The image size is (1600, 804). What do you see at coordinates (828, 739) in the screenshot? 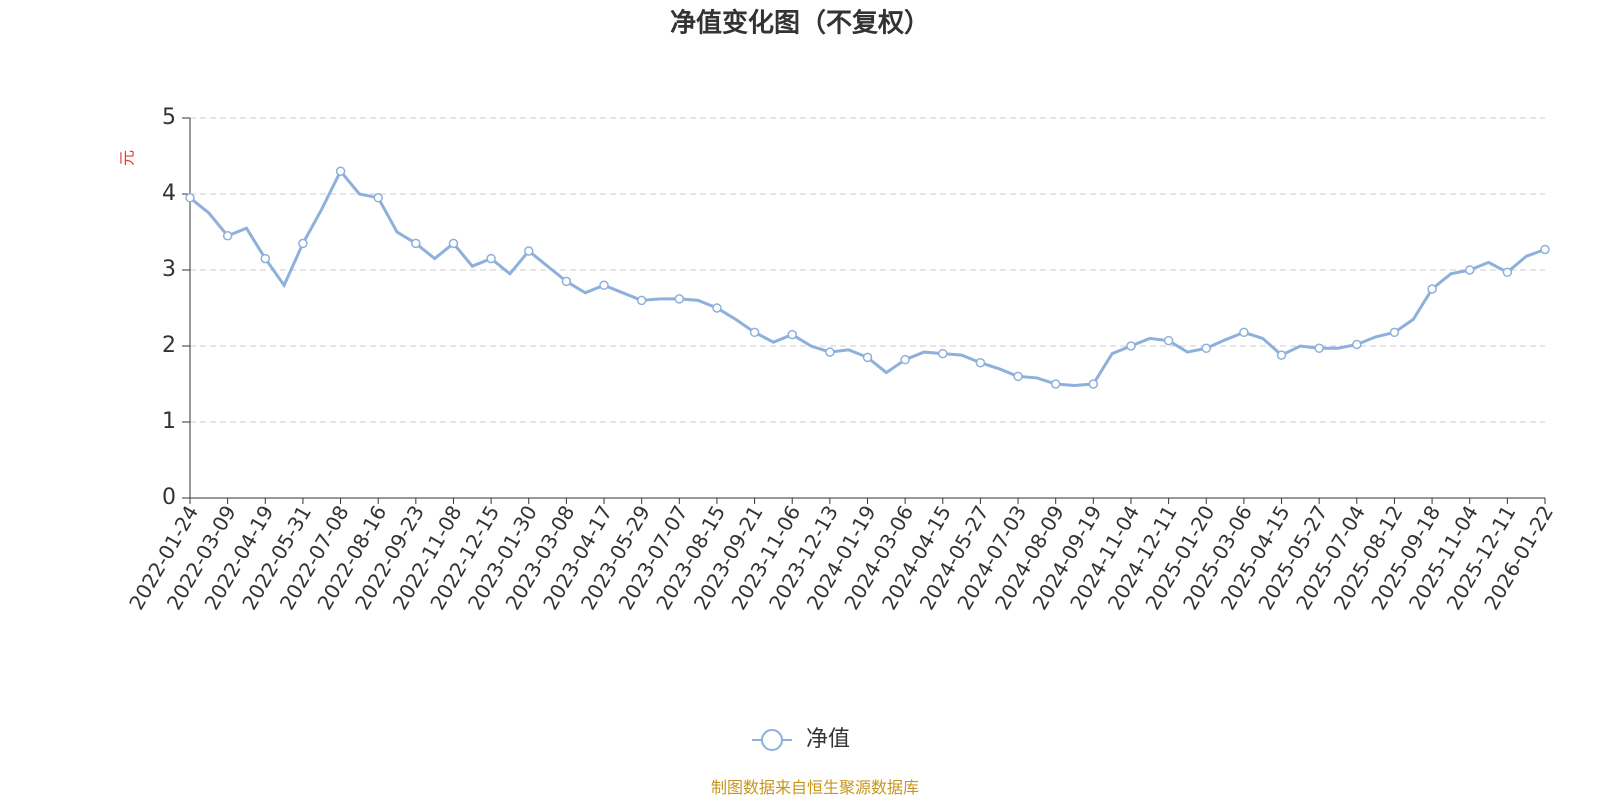
I see `legend-label: 净值` at bounding box center [828, 739].